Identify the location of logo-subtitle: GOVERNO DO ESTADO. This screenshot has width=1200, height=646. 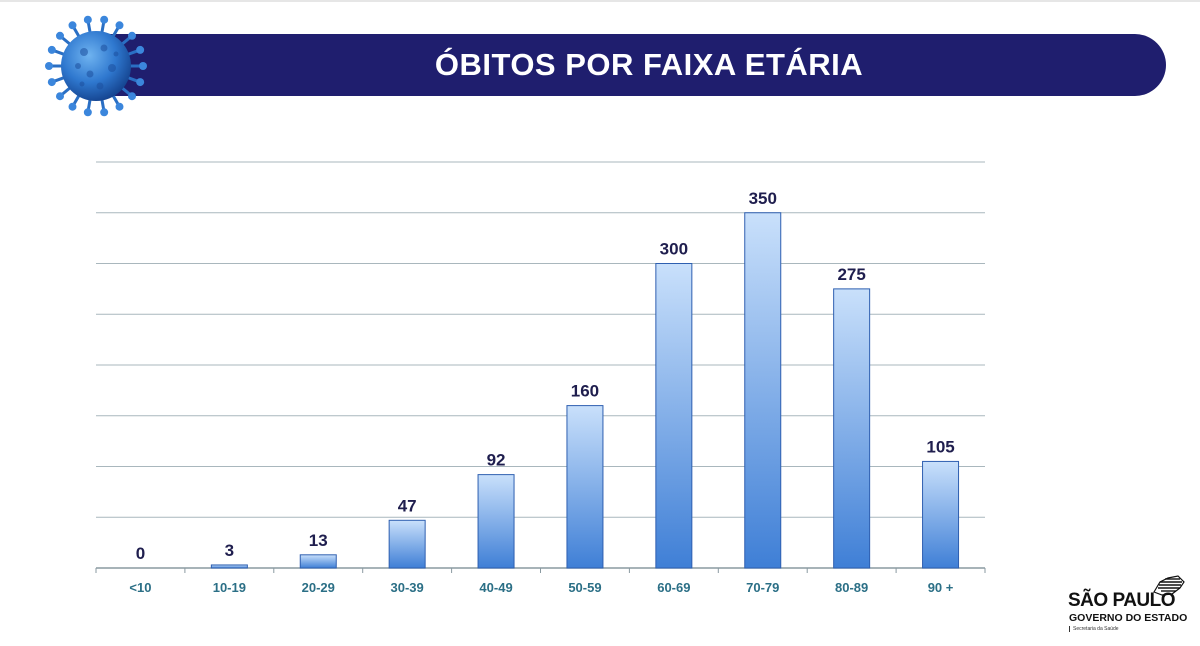
(1128, 618).